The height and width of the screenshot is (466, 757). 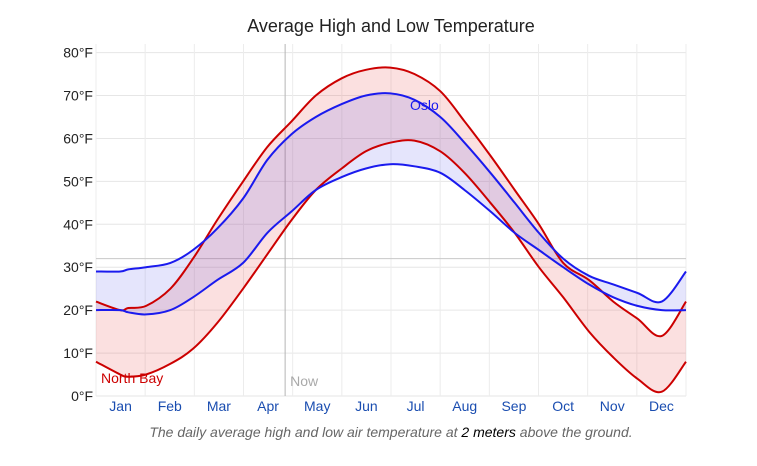 What do you see at coordinates (78, 181) in the screenshot?
I see `y-tick-label: 50°F` at bounding box center [78, 181].